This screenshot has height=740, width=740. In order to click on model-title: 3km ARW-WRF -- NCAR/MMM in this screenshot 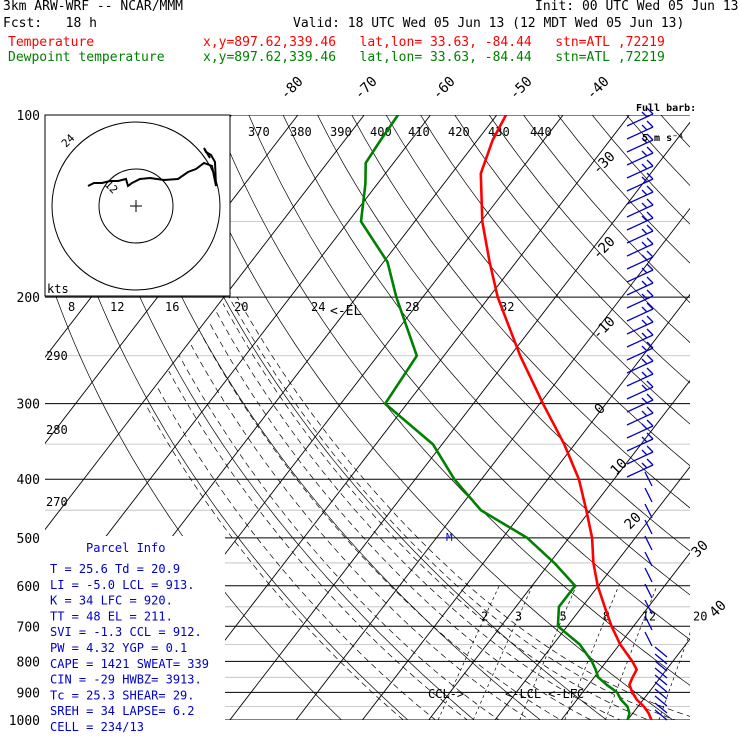, I will do `click(93, 7)`.